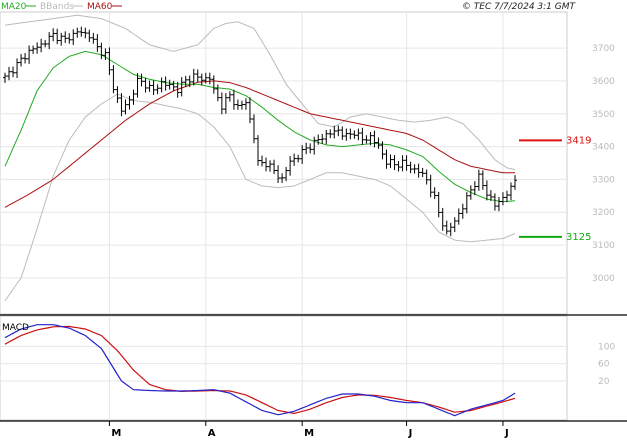 This screenshot has height=440, width=627. What do you see at coordinates (14, 7) in the screenshot?
I see `legend-ma20: MA20` at bounding box center [14, 7].